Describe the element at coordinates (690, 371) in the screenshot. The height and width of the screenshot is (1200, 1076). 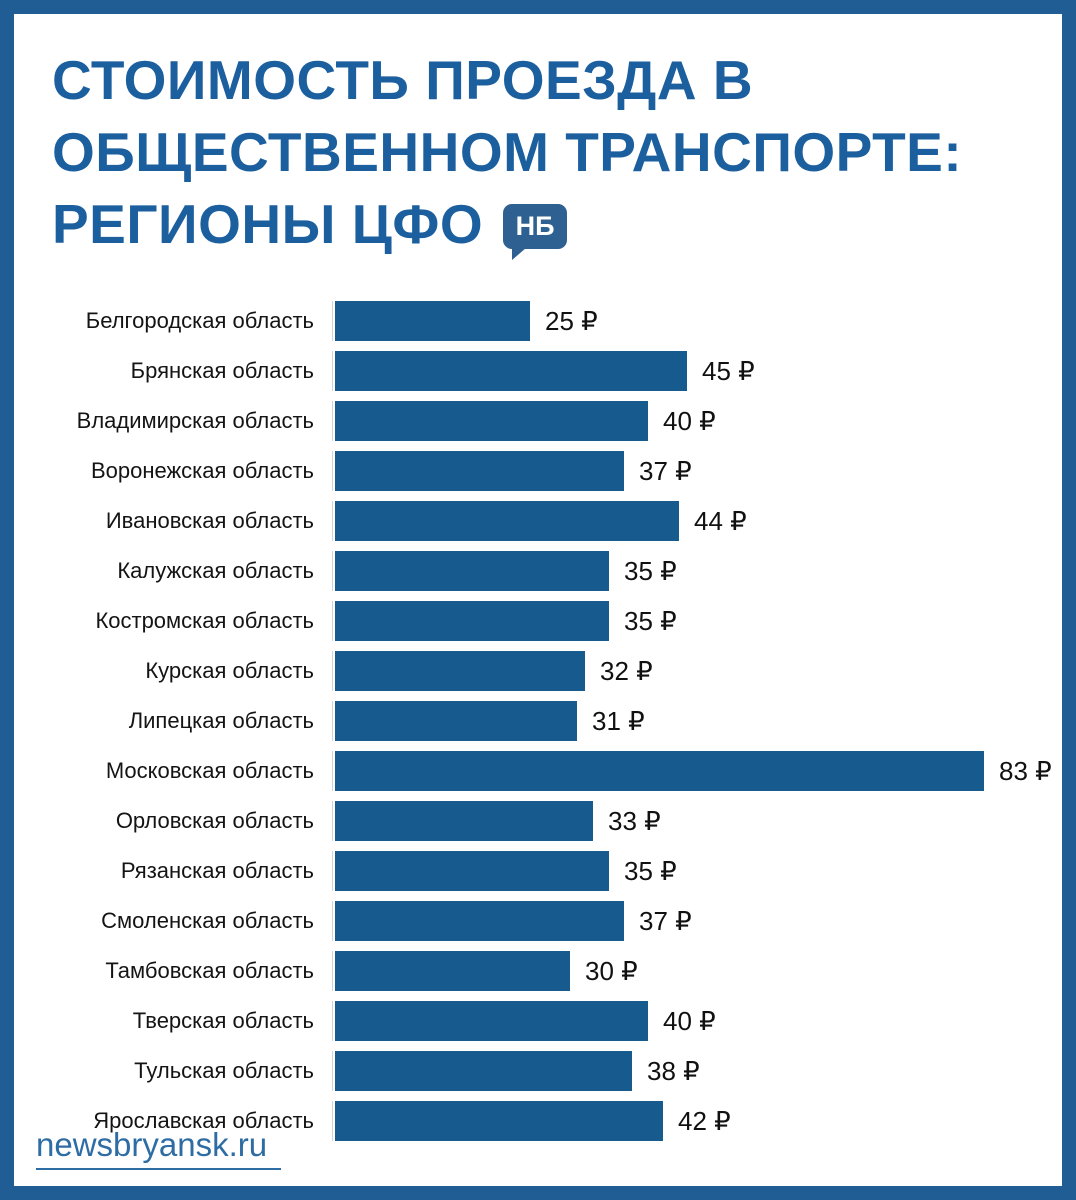
I see `bar-track: 45 ₽` at that location.